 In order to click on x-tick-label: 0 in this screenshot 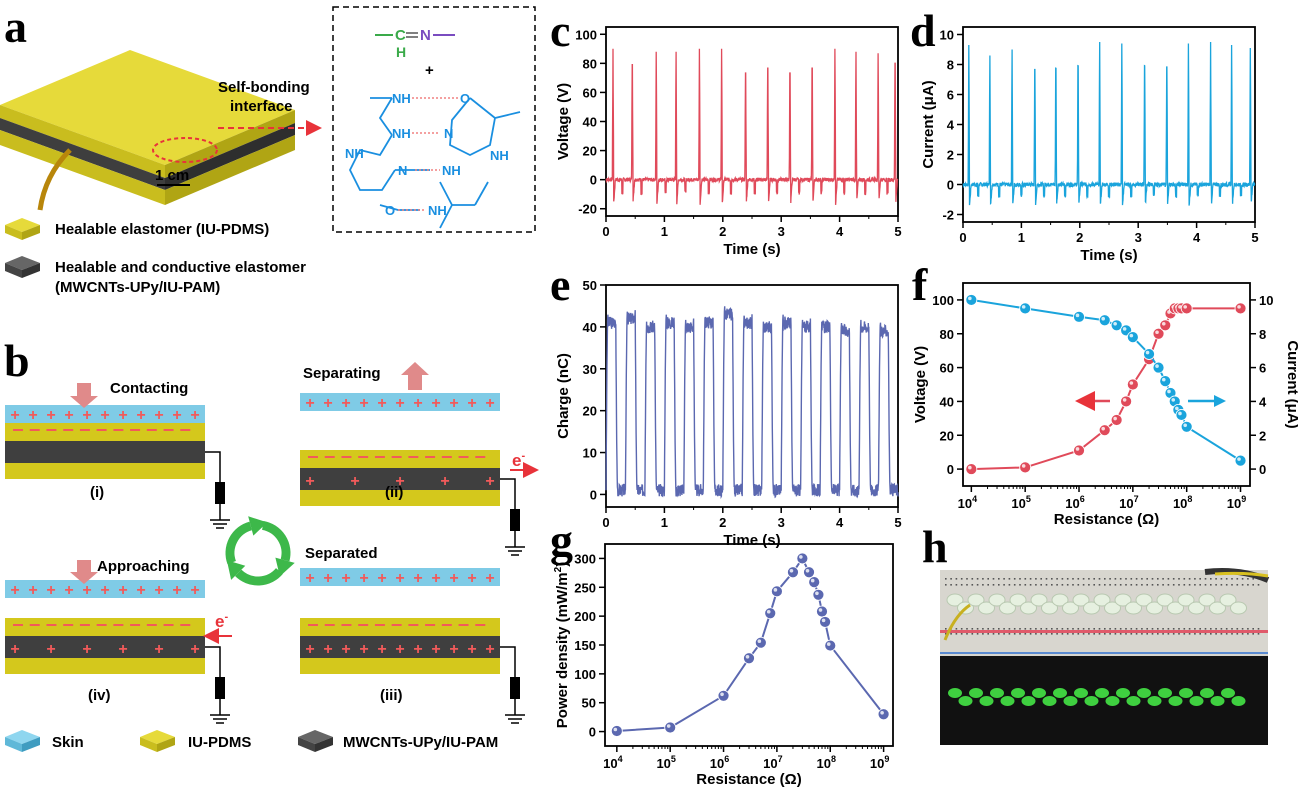, I will do `click(605, 522)`.